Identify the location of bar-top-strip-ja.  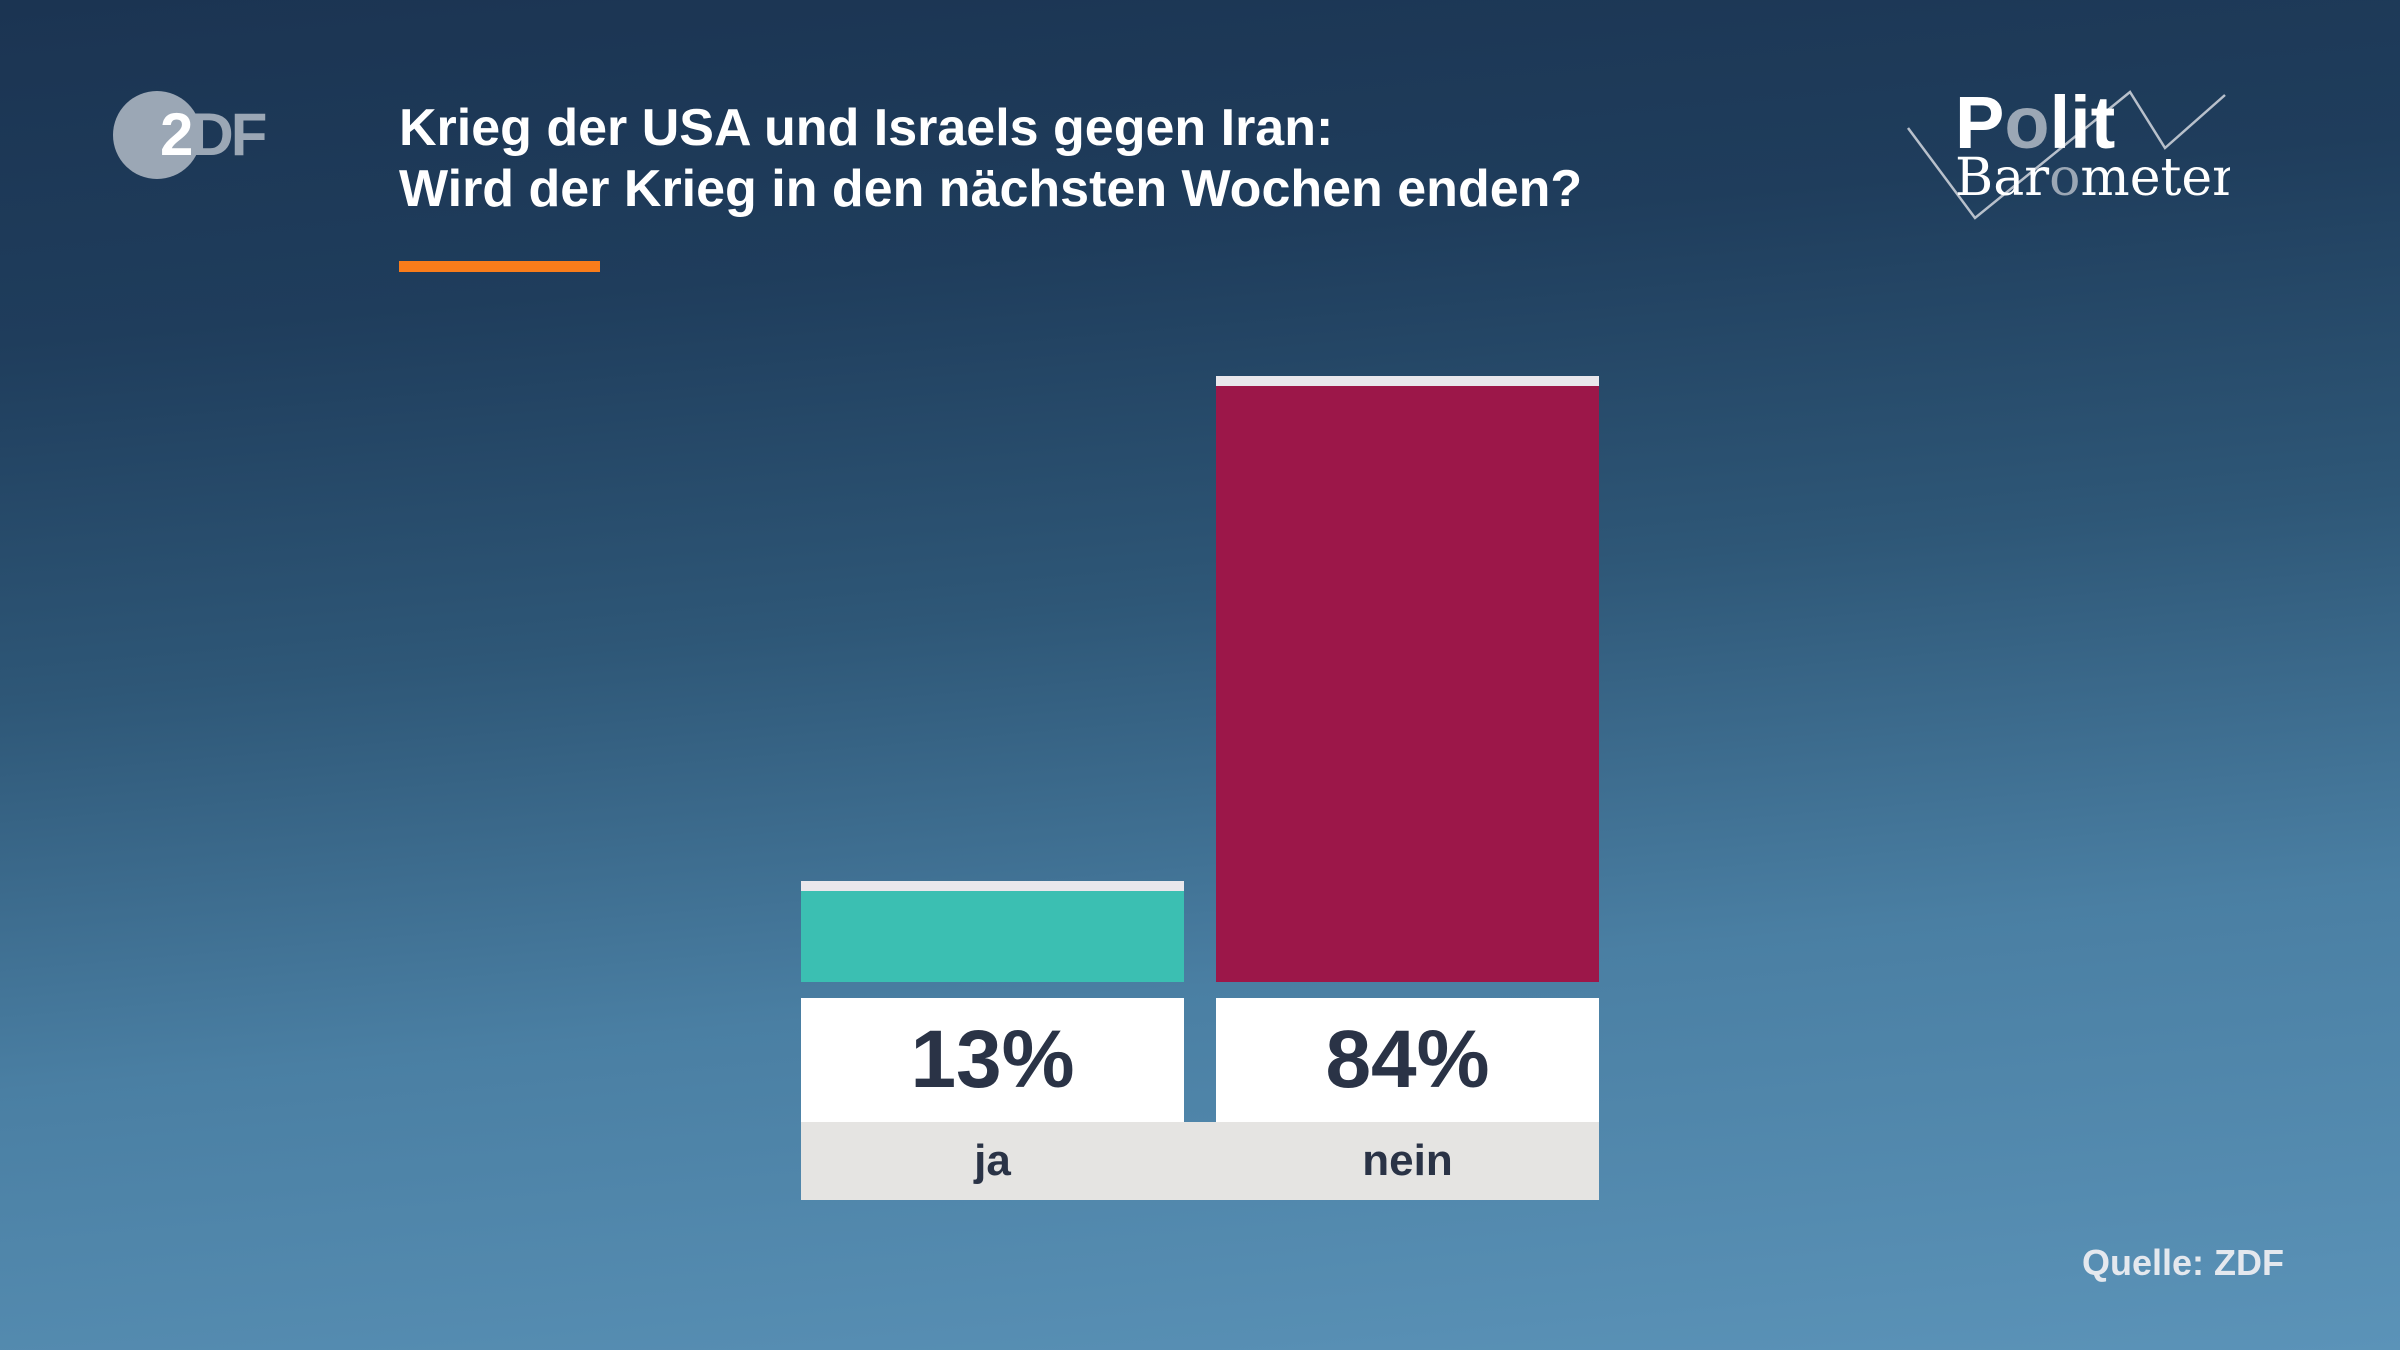
(992, 886).